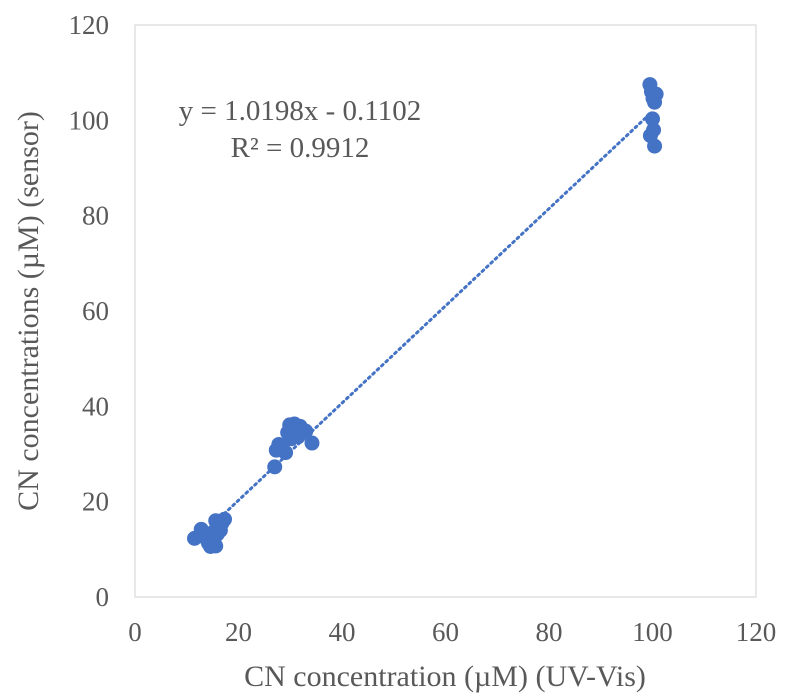 The height and width of the screenshot is (698, 785). Describe the element at coordinates (28, 311) in the screenshot. I see `y-axis-title: CN concentrations (µM) (sensor)` at that location.